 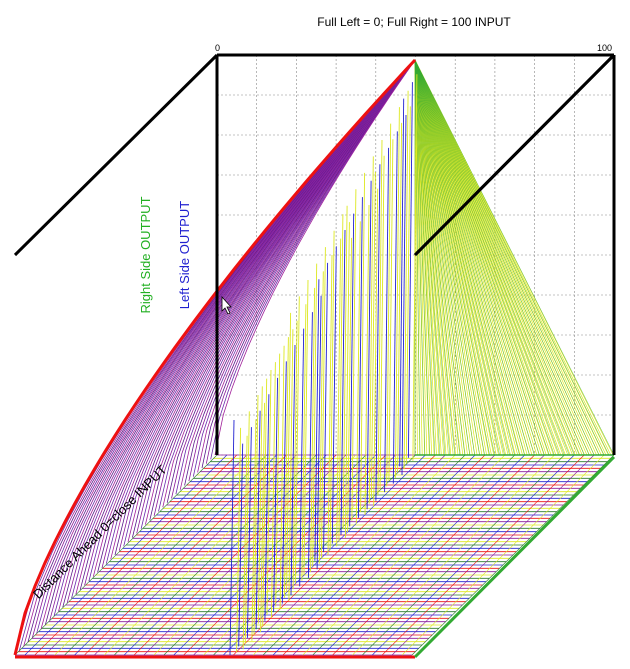 What do you see at coordinates (116, 155) in the screenshot?
I see `frame-back-diagonal` at bounding box center [116, 155].